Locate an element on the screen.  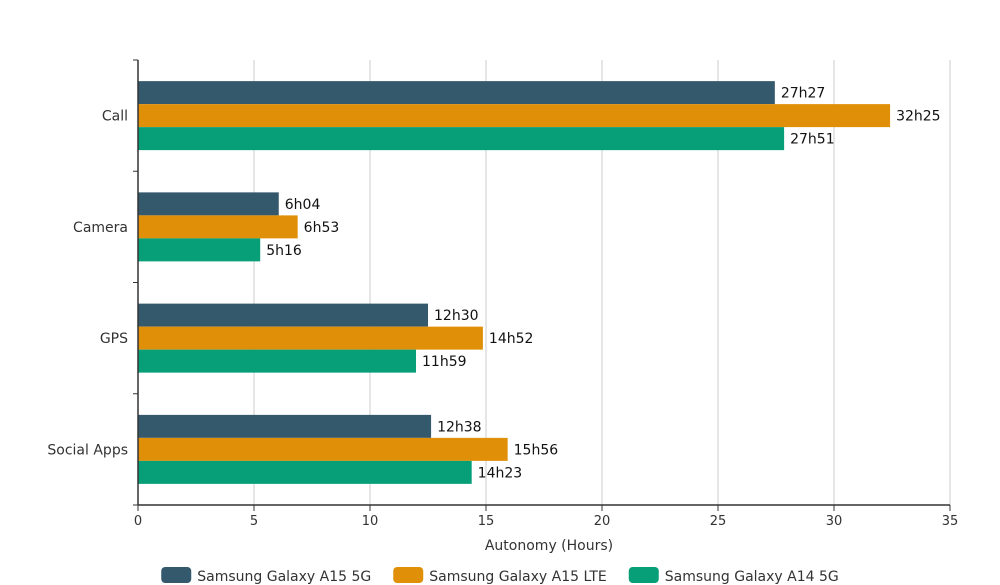
bar-value-label: 27h27 is located at coordinates (803, 94).